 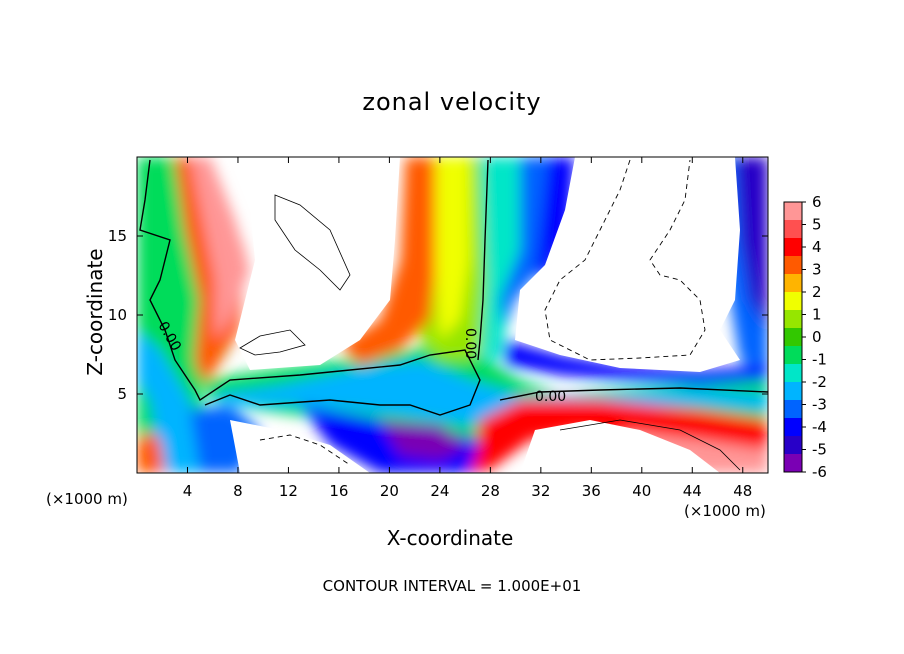 What do you see at coordinates (742, 491) in the screenshot?
I see `x-tick-label: 48` at bounding box center [742, 491].